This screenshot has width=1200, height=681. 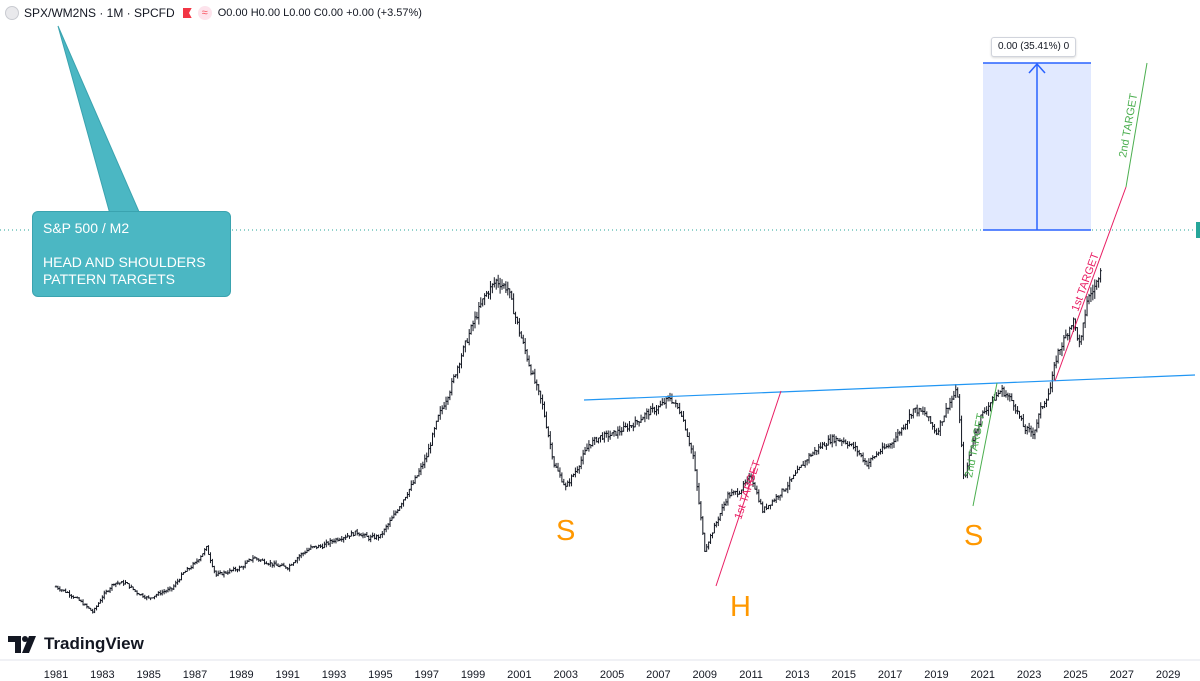 I want to click on measure-label: 0.00 (35.41%) 0, so click(x=1034, y=47).